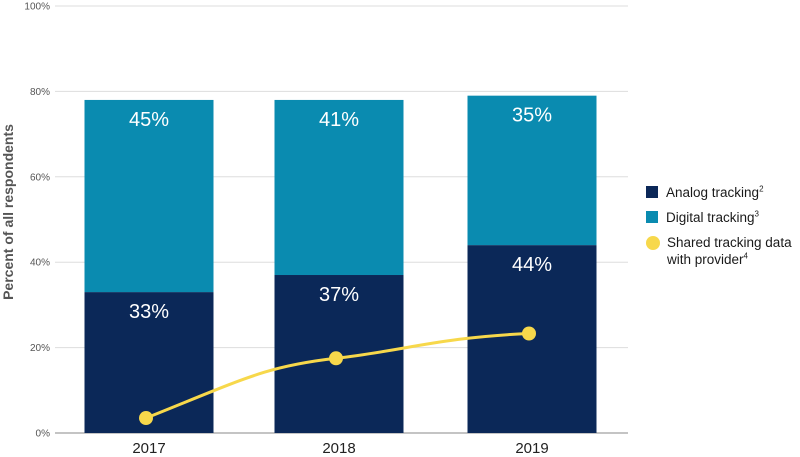 This screenshot has height=457, width=800. I want to click on legend-swatch-digital, so click(652, 217).